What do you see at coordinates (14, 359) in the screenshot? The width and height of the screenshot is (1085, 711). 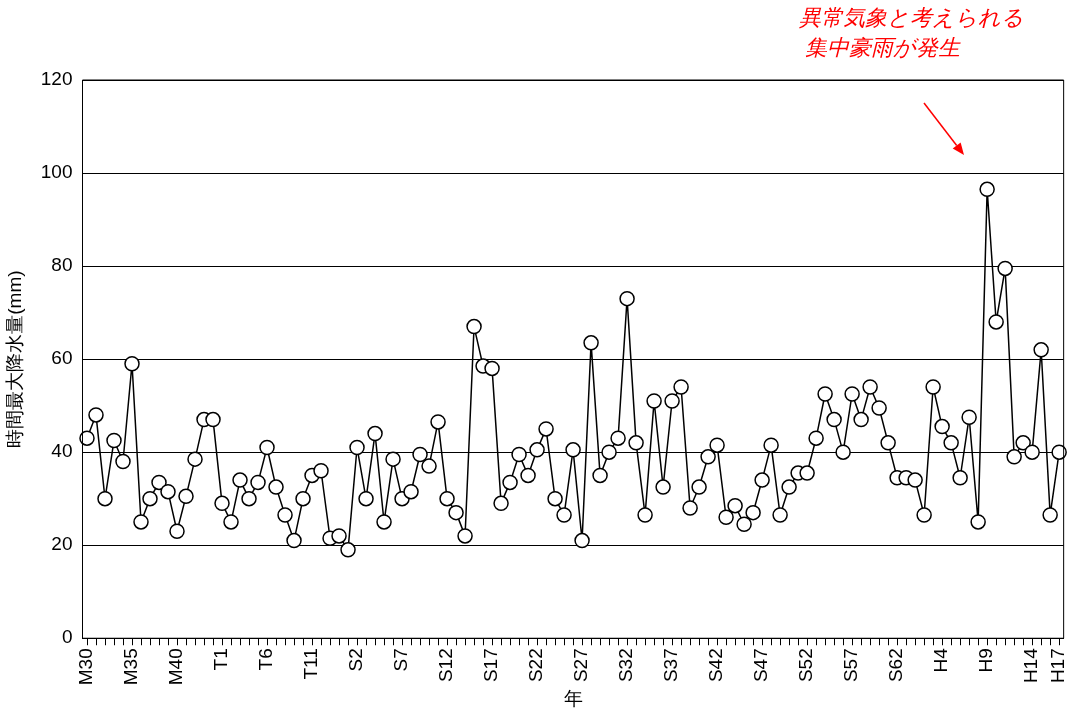 I see `y-axis-title: 時間最大降水量(mm)` at bounding box center [14, 359].